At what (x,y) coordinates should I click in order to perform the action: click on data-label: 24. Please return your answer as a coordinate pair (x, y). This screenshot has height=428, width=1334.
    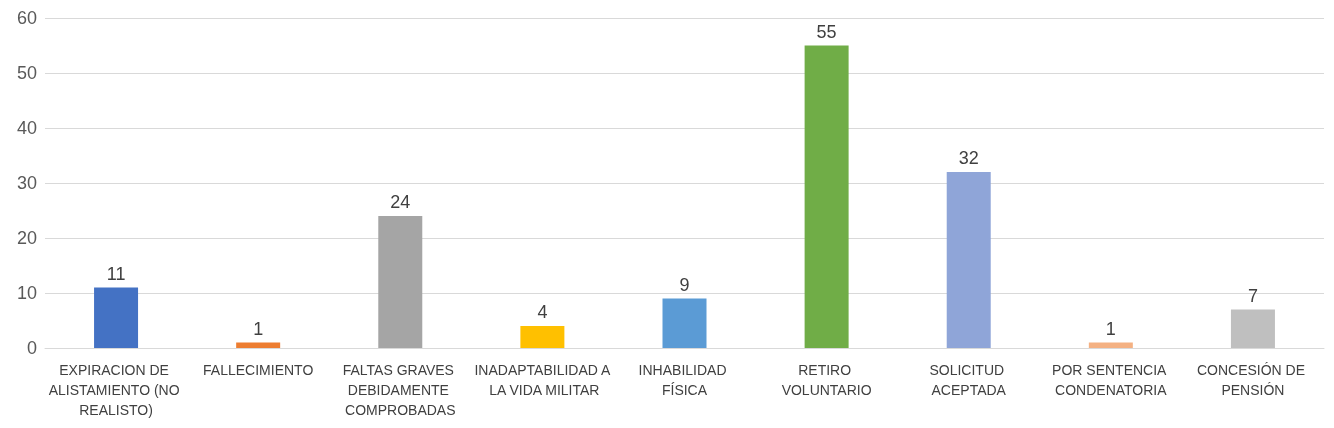
    Looking at the image, I should click on (400, 202).